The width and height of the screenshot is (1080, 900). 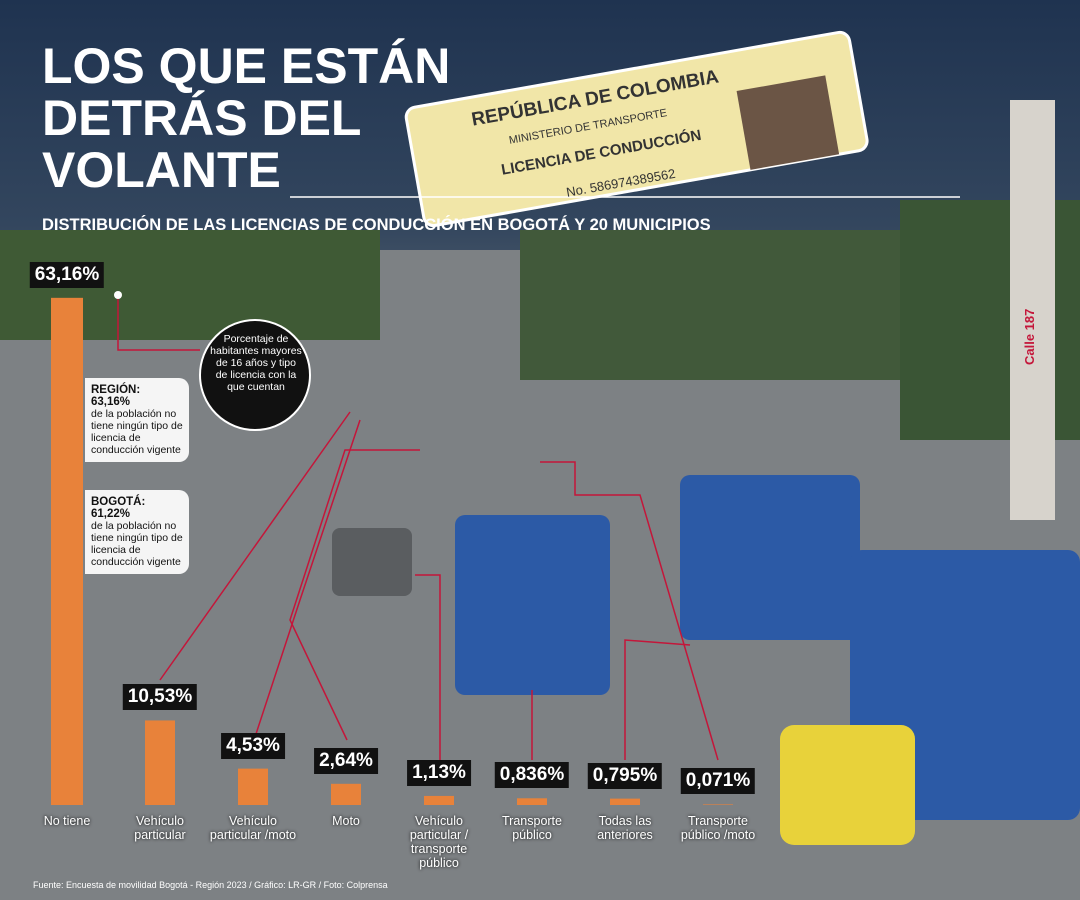 What do you see at coordinates (439, 842) in the screenshot?
I see `category-label: Vehículo particular / transporte público` at bounding box center [439, 842].